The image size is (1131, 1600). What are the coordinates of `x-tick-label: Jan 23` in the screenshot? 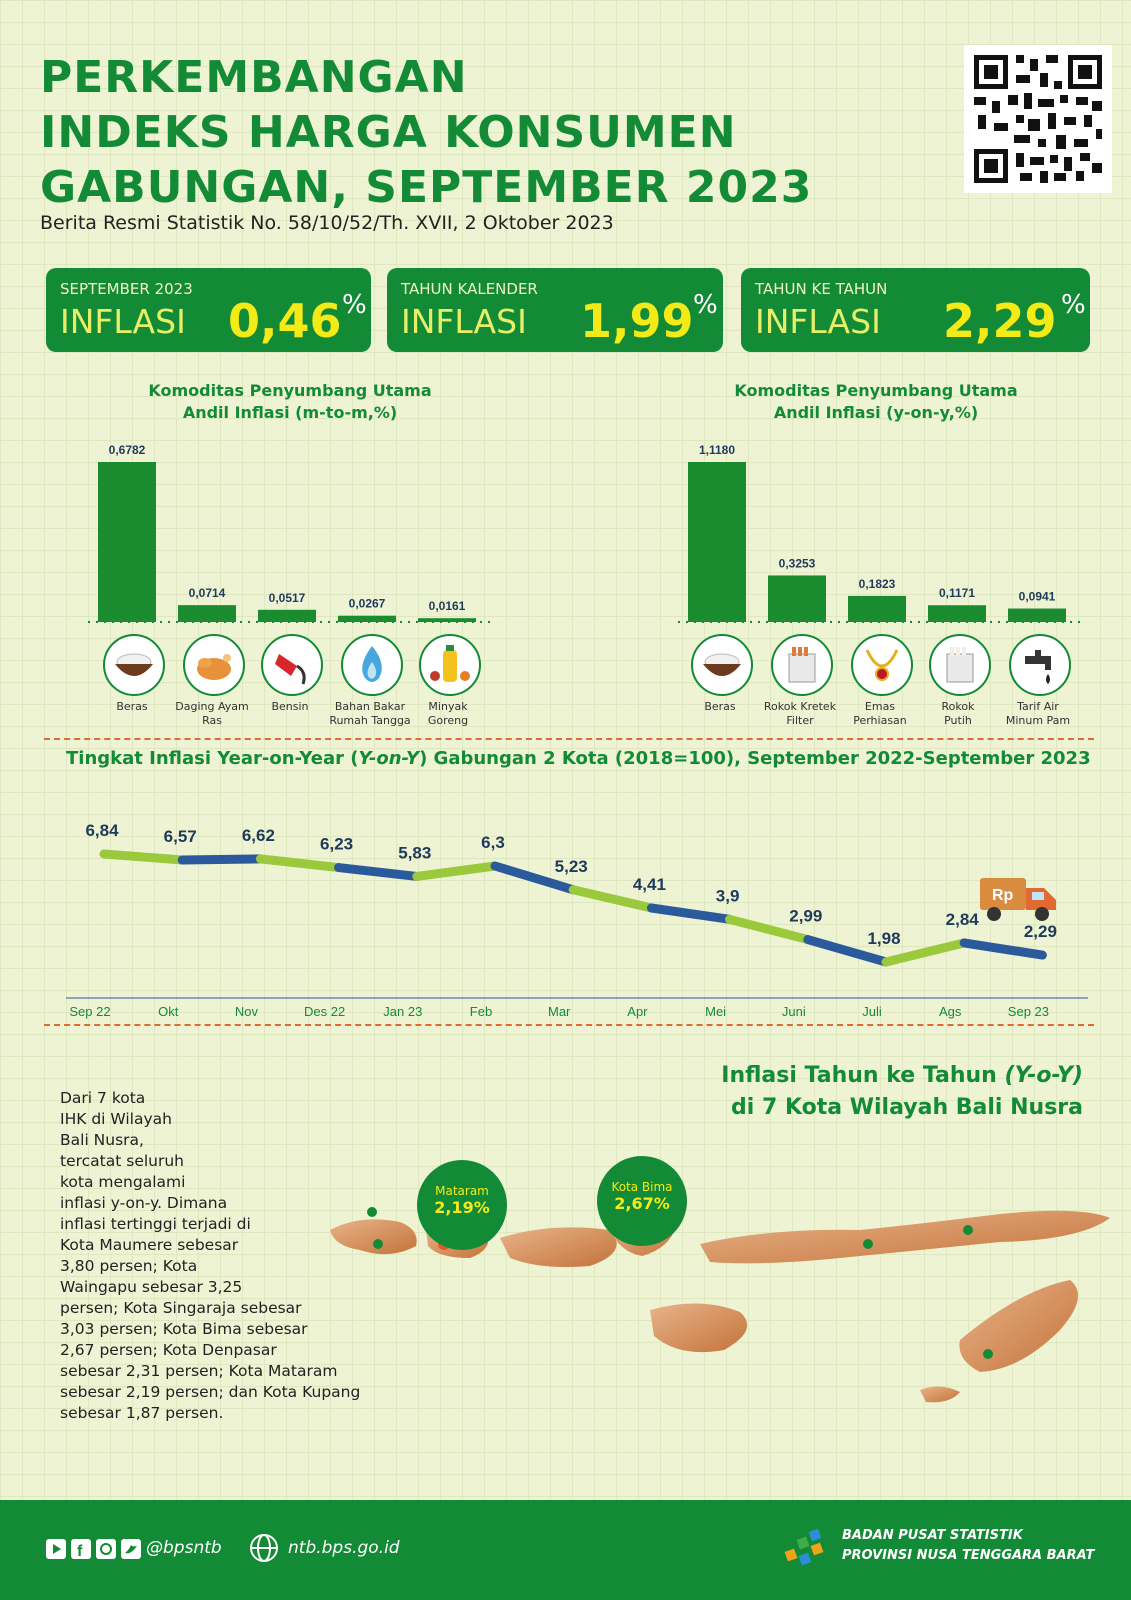 It's located at (402, 1011).